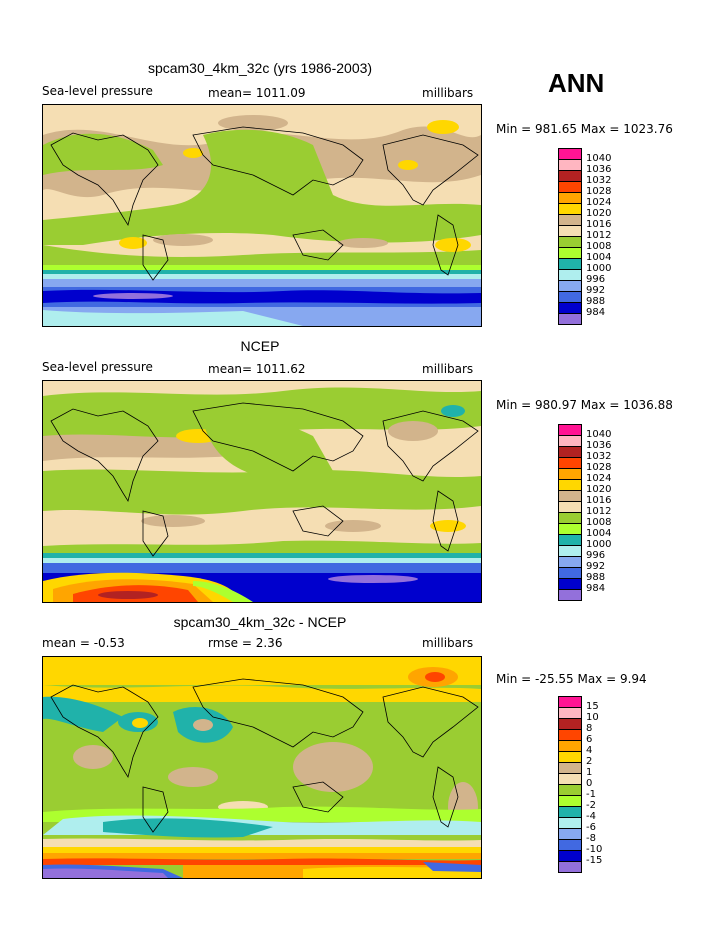 This screenshot has height=935, width=723. I want to click on panel-1-title: spcam30_4km_32c (yrs 1986-2003), so click(260, 68).